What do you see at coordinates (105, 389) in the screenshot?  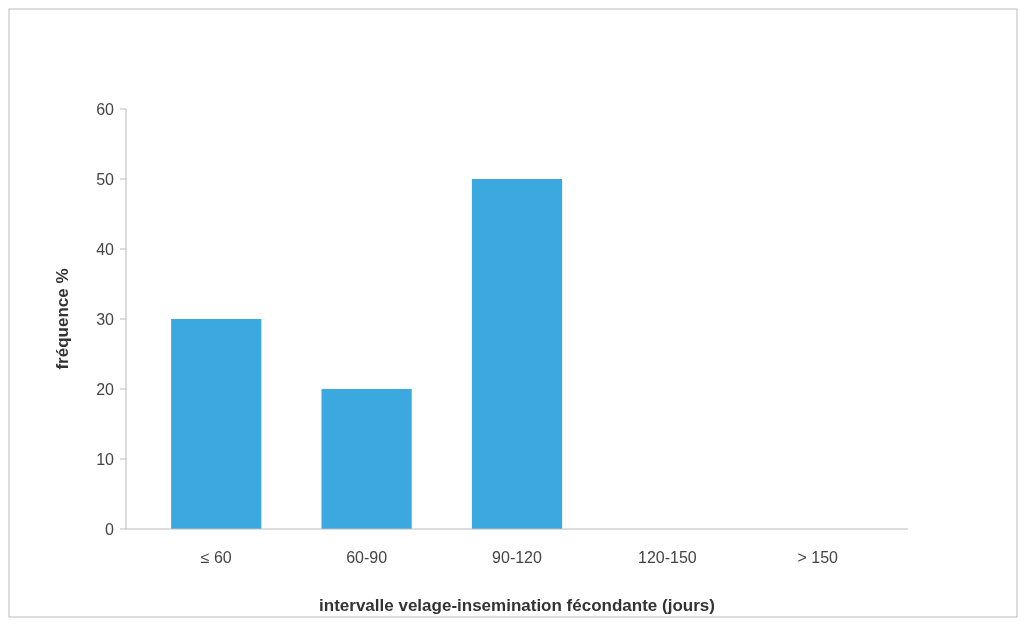 I see `y-tick-label: 20` at bounding box center [105, 389].